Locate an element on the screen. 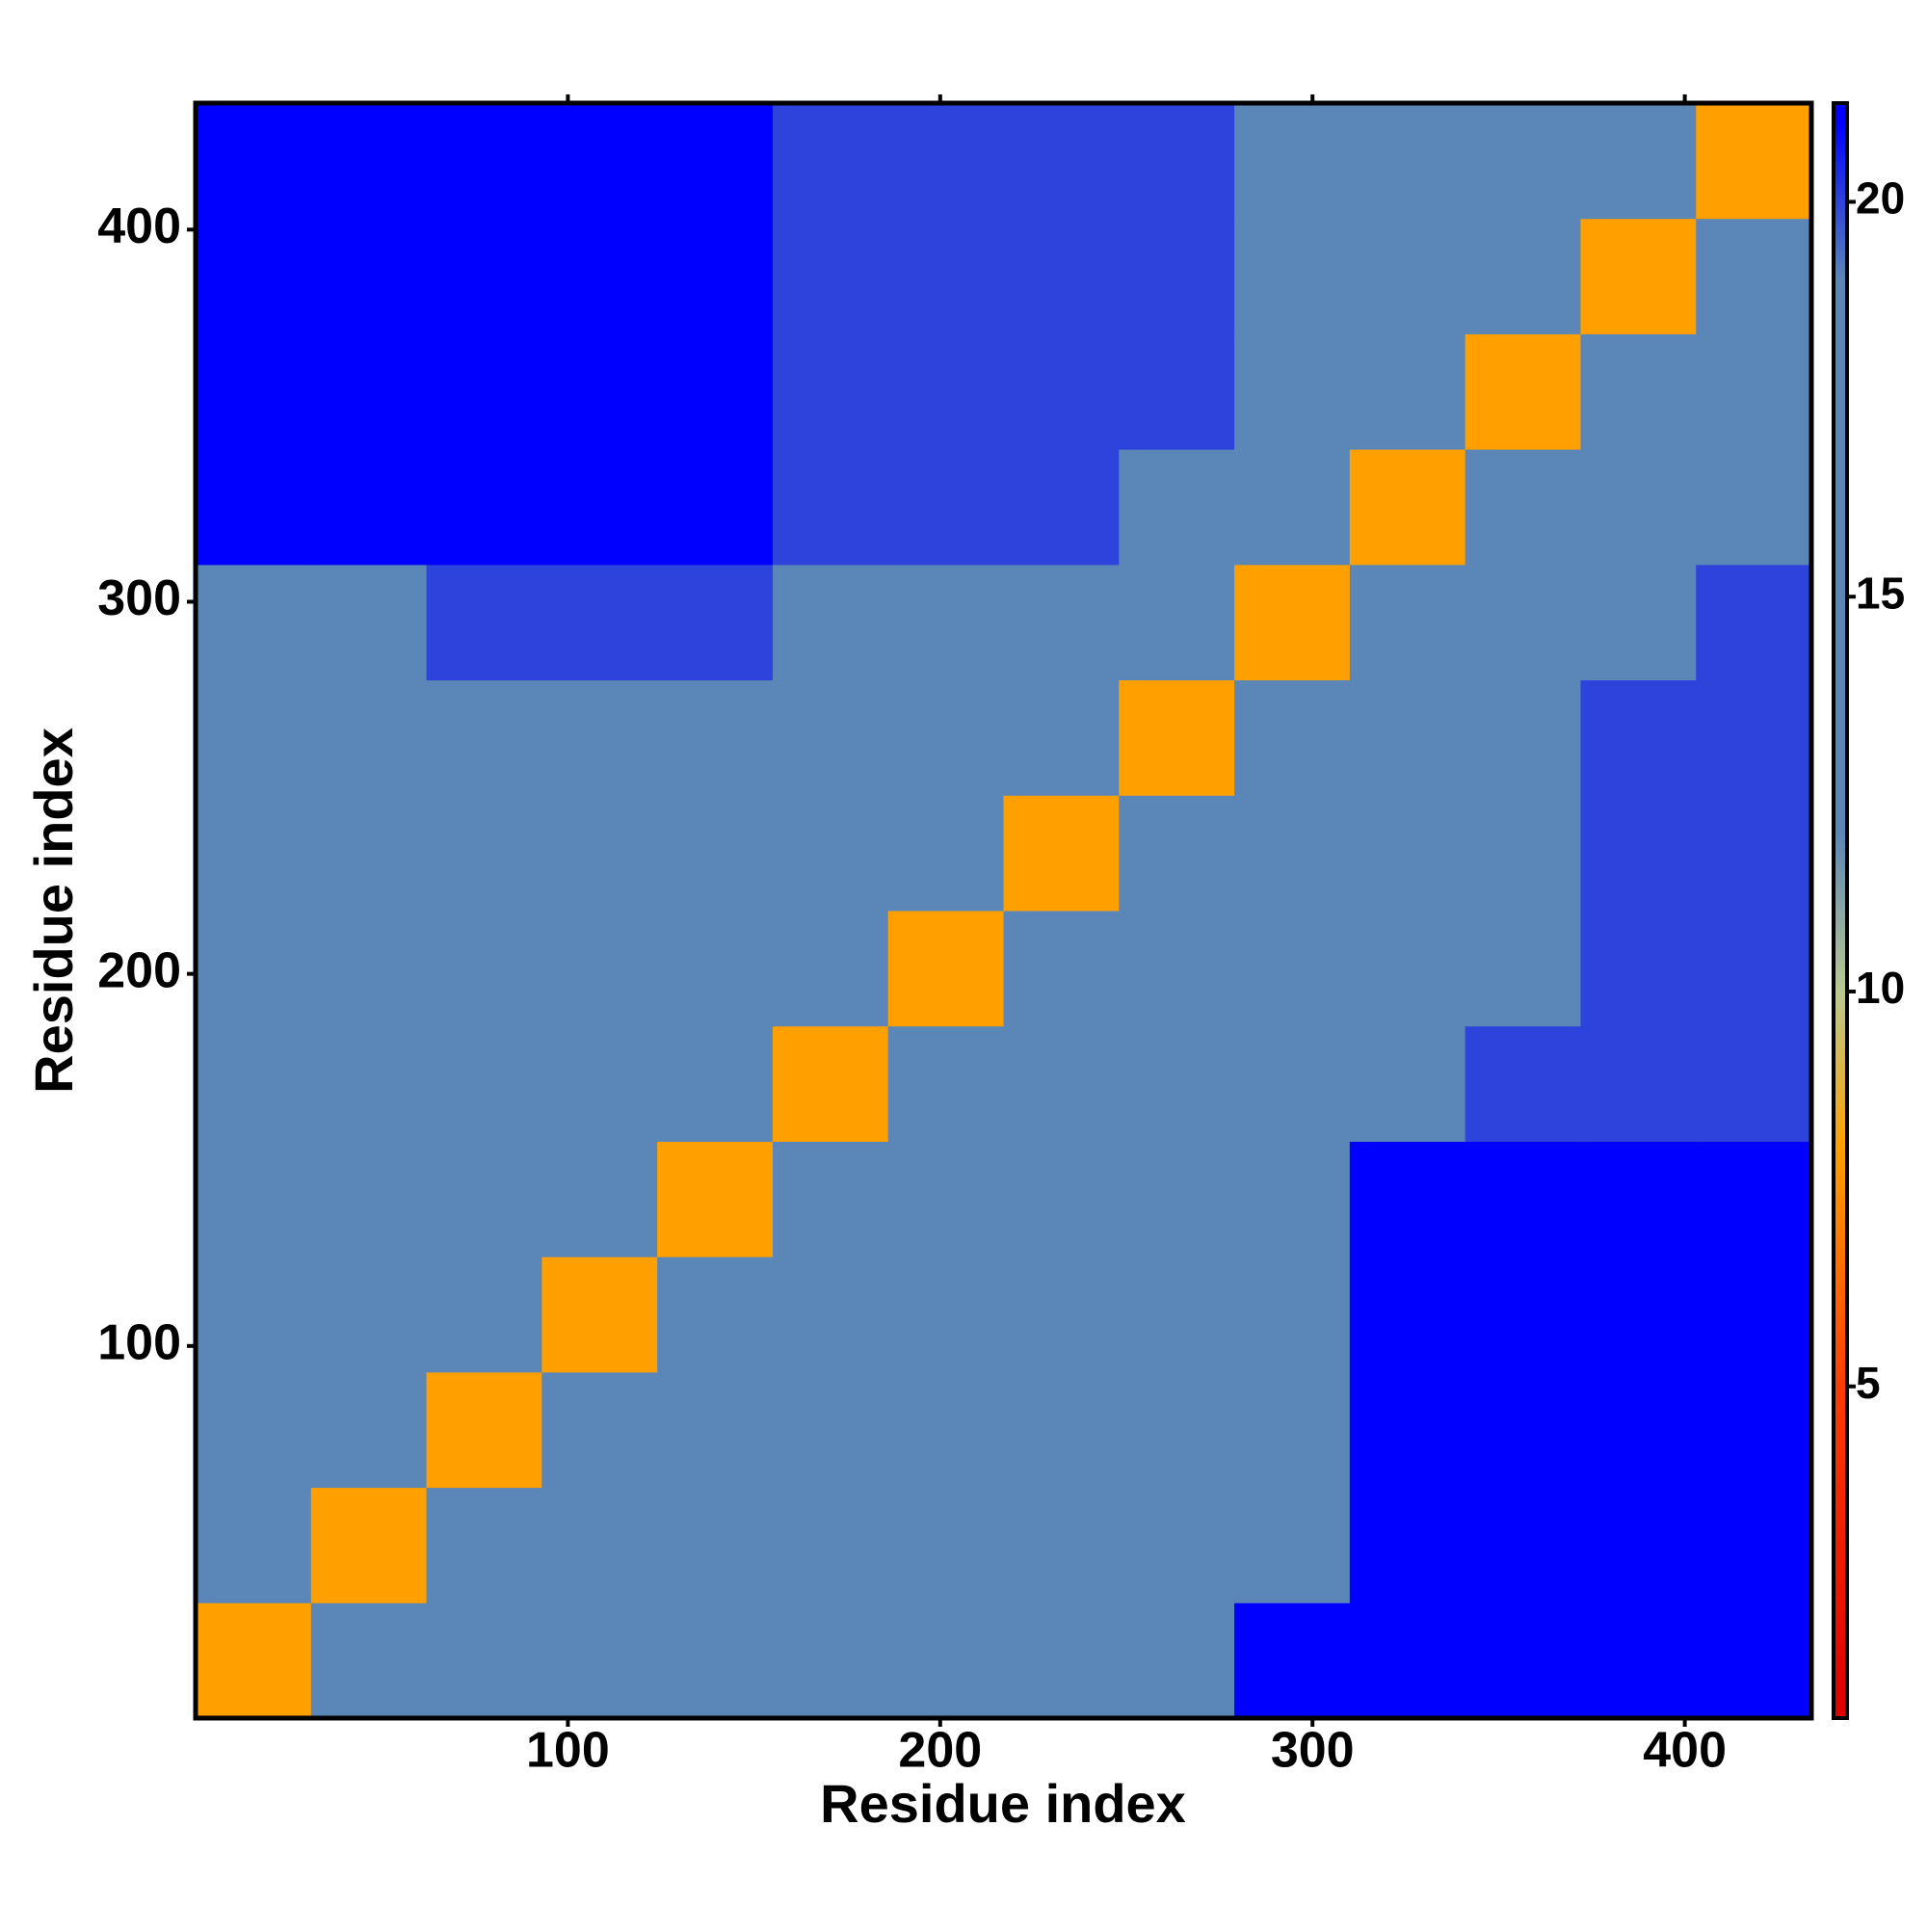 This screenshot has height=1932, width=1927. colorbar-tick-label: 20 is located at coordinates (1880, 198).